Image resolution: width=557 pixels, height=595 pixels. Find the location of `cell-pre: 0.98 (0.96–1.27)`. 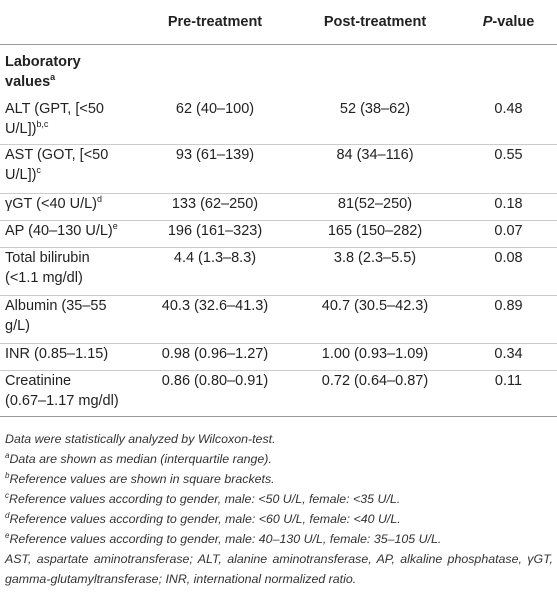

cell-pre: 0.98 (0.96–1.27) is located at coordinates (215, 357).